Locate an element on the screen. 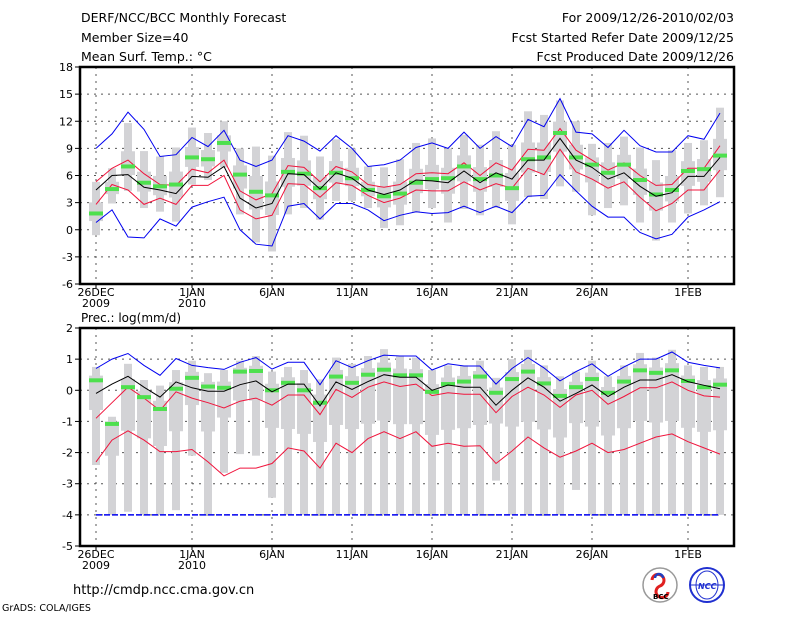 The width and height of the screenshot is (800, 618). chart-title: DERF/NCC/BCC Monthly Forecast is located at coordinates (184, 17).